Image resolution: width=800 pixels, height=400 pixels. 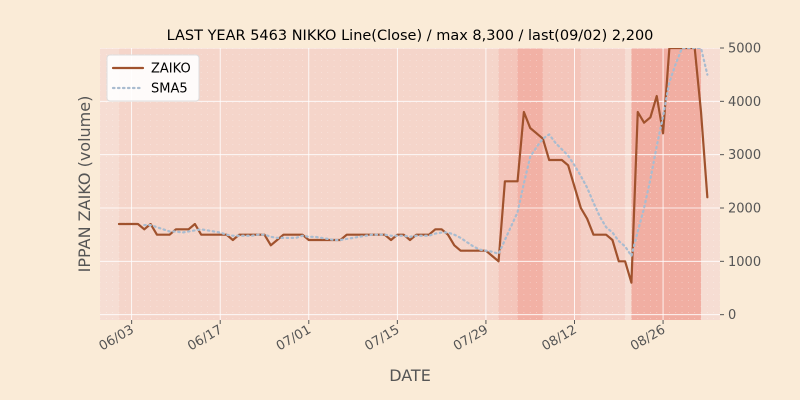 I want to click on y-tick-label: 4000, so click(x=744, y=102).